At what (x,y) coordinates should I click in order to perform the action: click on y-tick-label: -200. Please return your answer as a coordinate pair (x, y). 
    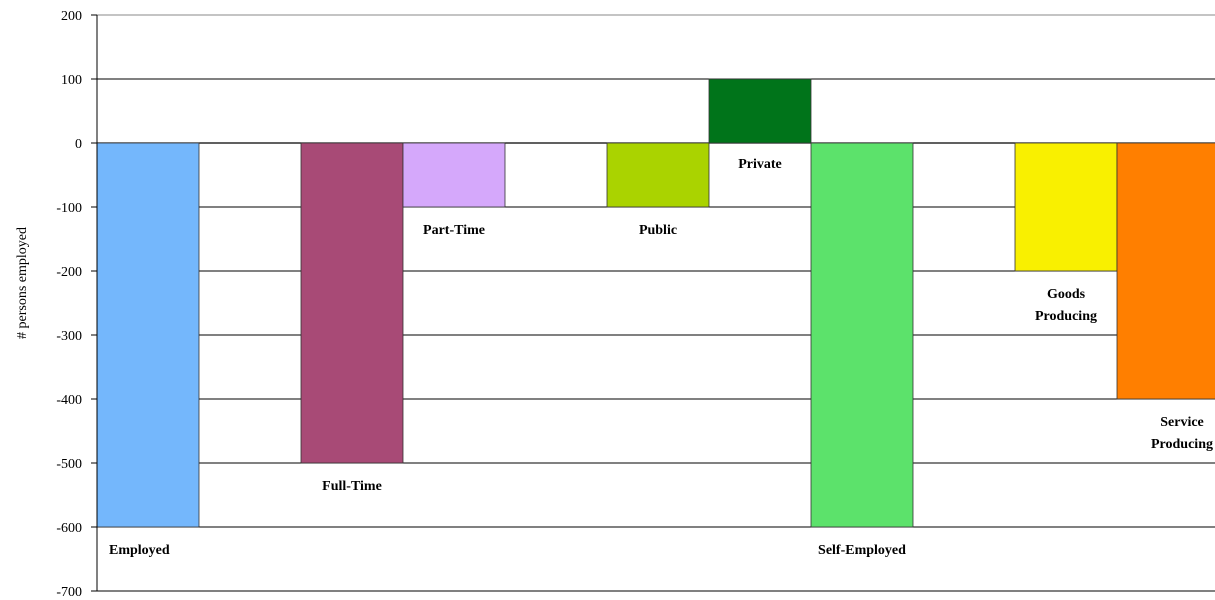
    Looking at the image, I should click on (69, 272).